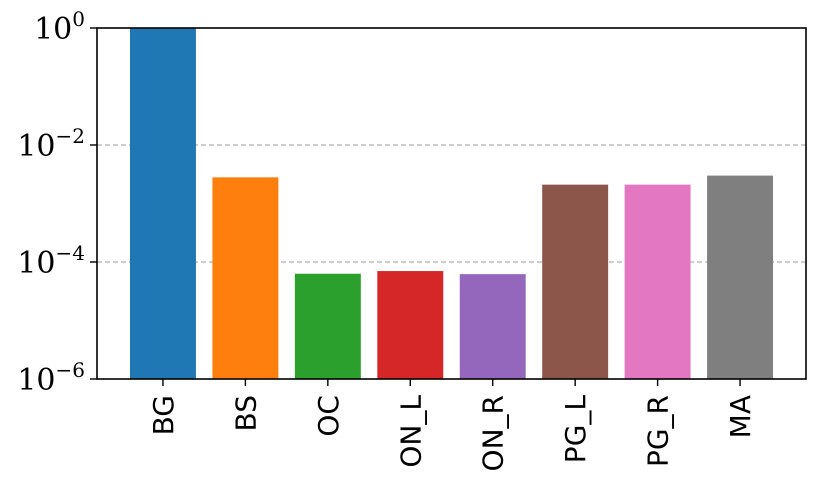 This screenshot has height=497, width=821. I want to click on x-tick-label-bg: BG, so click(163, 415).